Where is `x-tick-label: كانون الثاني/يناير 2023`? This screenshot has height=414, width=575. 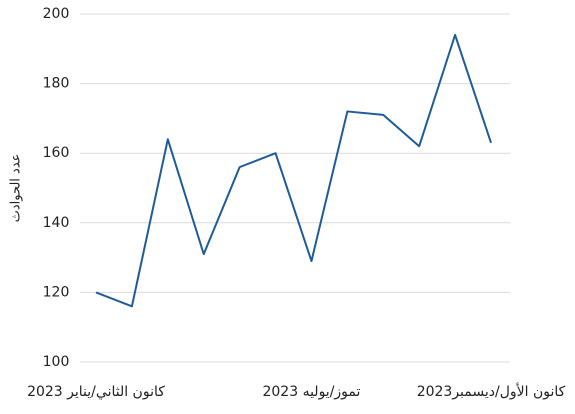 x-tick-label: كانون الثاني/يناير 2023 is located at coordinates (96, 392).